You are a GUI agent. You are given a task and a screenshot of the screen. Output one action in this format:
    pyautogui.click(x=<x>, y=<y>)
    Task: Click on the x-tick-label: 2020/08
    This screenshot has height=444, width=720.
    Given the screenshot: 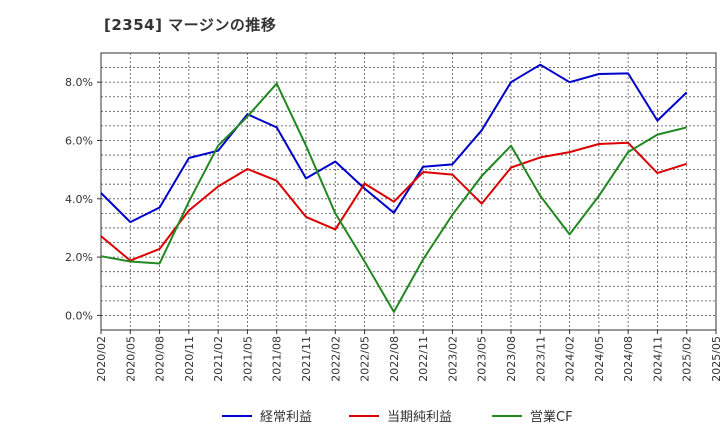 What is the action you would take?
    pyautogui.click(x=160, y=359)
    